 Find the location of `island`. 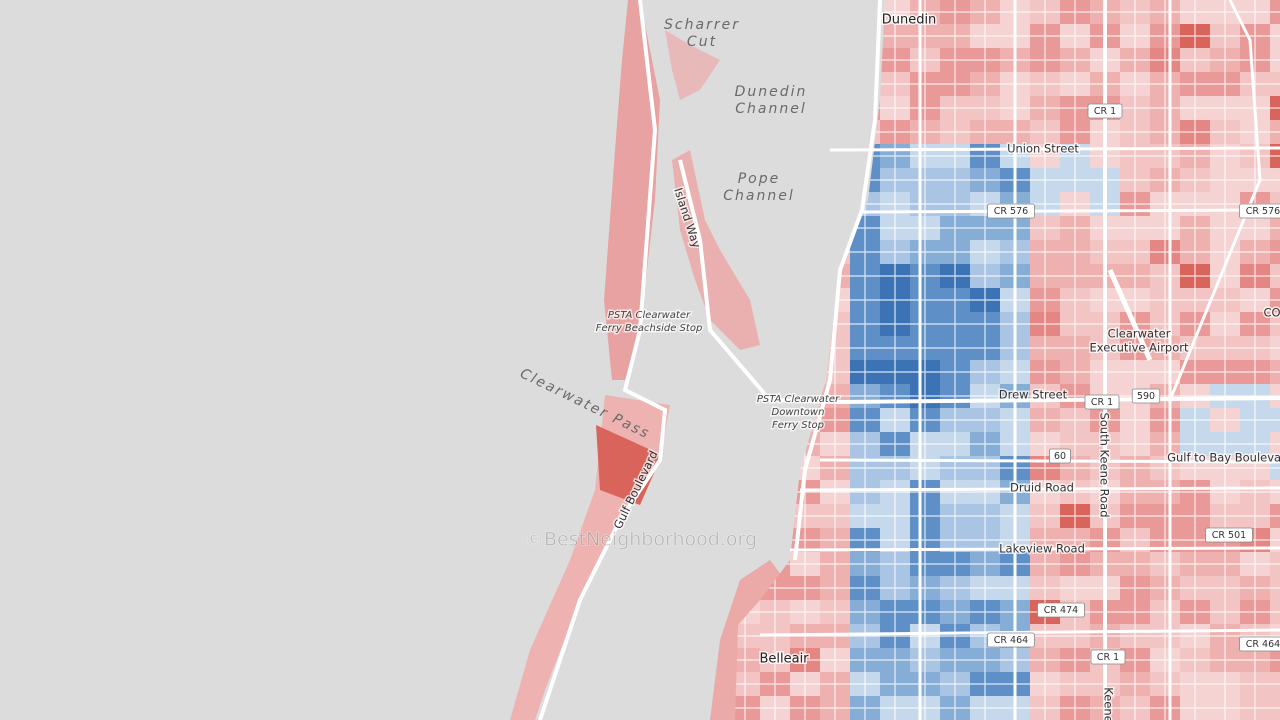

island is located at coordinates (716, 250).